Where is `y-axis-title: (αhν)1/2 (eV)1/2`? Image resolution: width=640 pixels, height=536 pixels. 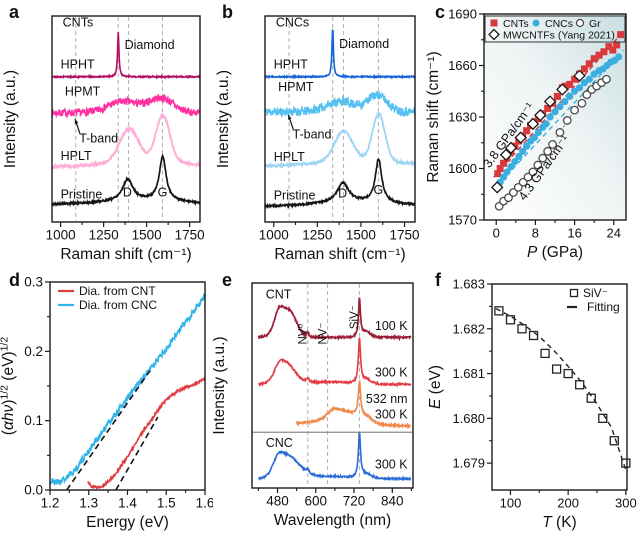
y-axis-title: (αhν)1/2 (eV)1/2 is located at coordinates (8, 386).